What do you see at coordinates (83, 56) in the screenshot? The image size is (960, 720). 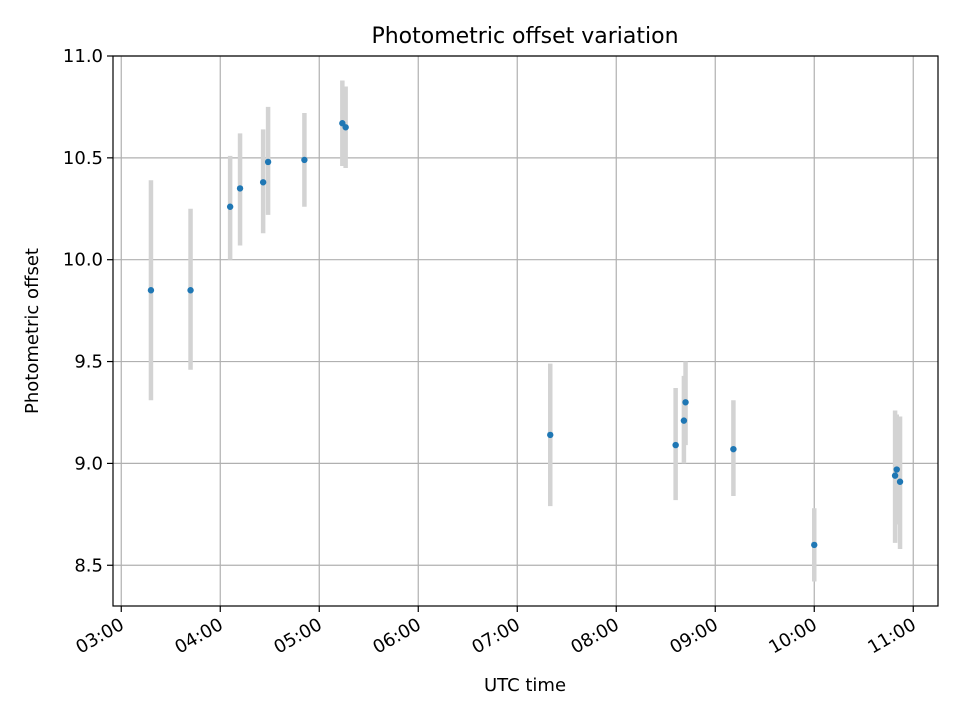 I see `y-tick-label: 11.0` at bounding box center [83, 56].